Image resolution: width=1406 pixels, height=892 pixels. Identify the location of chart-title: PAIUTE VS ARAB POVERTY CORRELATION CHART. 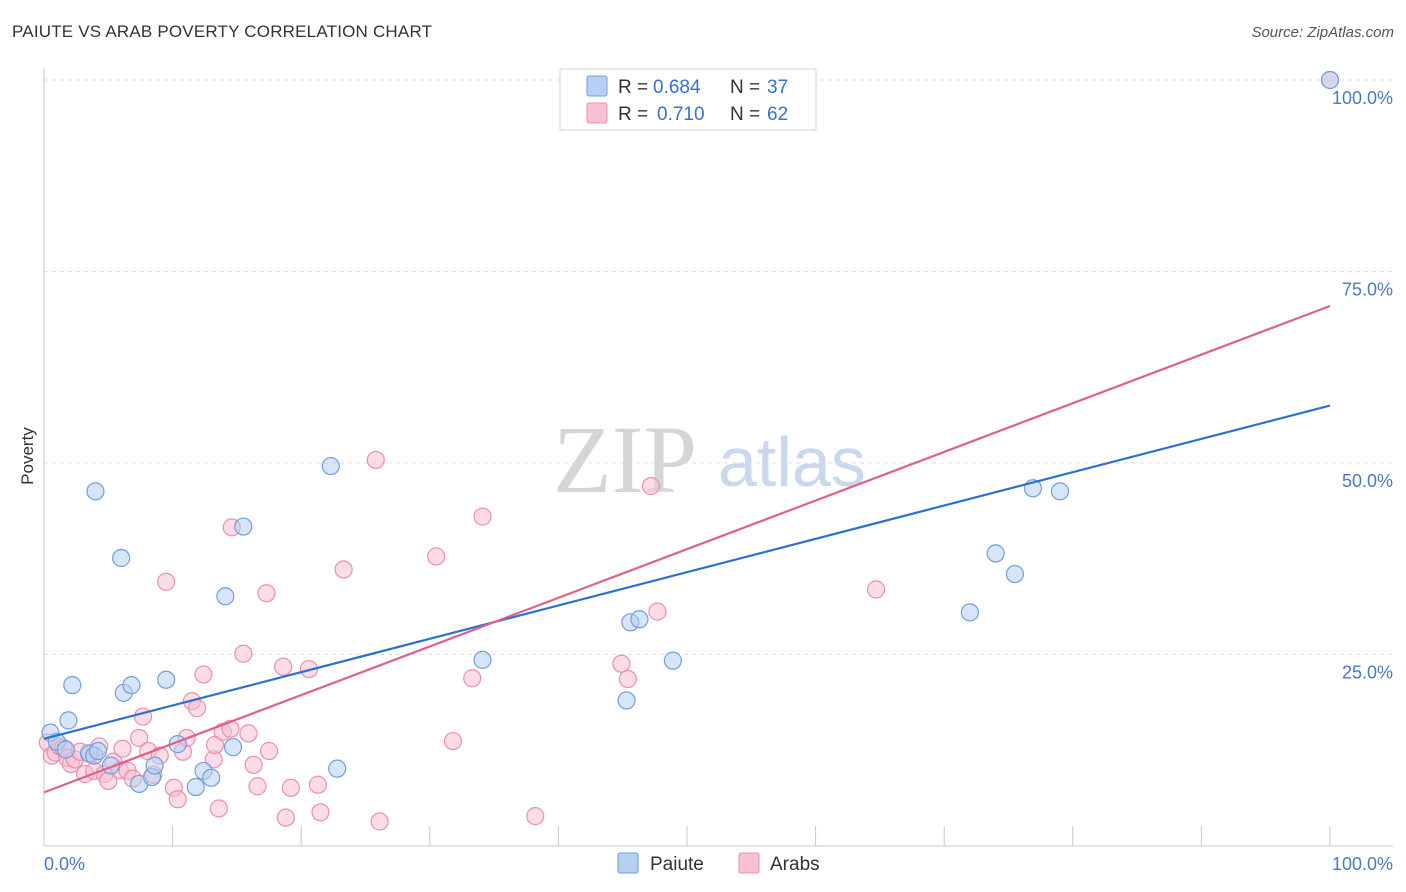
(222, 31).